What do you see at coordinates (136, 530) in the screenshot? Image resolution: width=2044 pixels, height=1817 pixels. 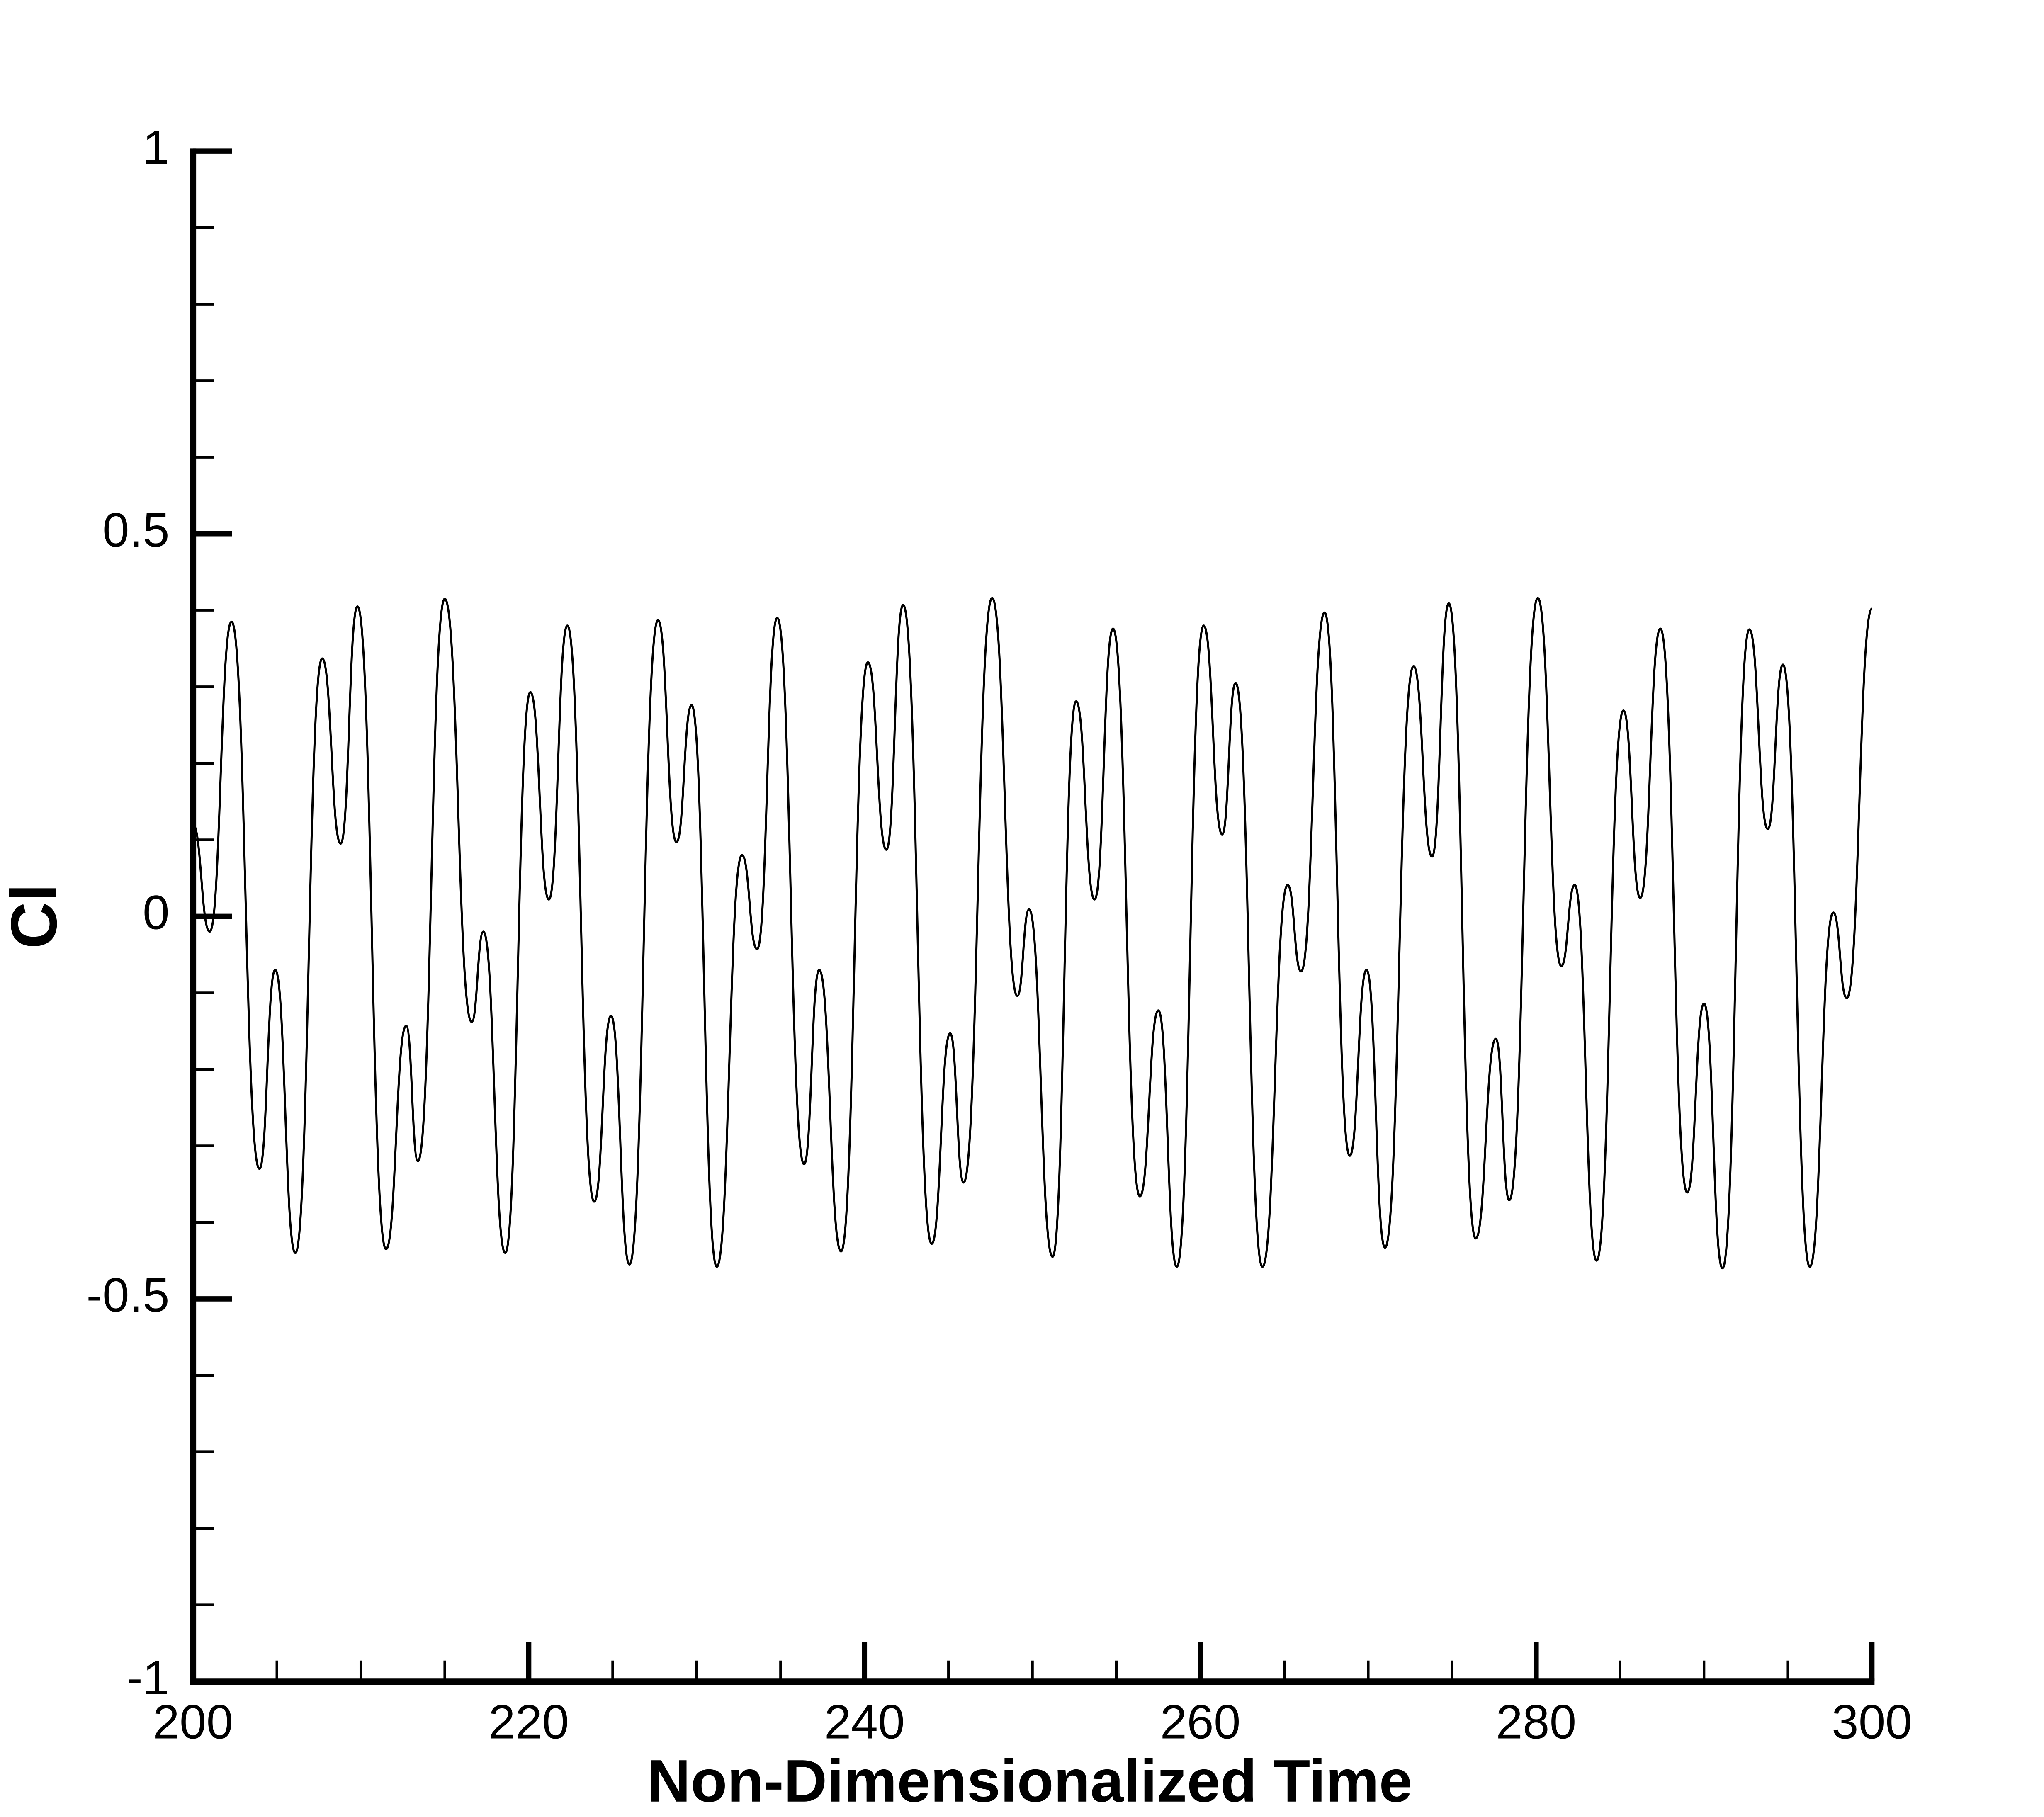 I see `y-tick-label: 0.5` at bounding box center [136, 530].